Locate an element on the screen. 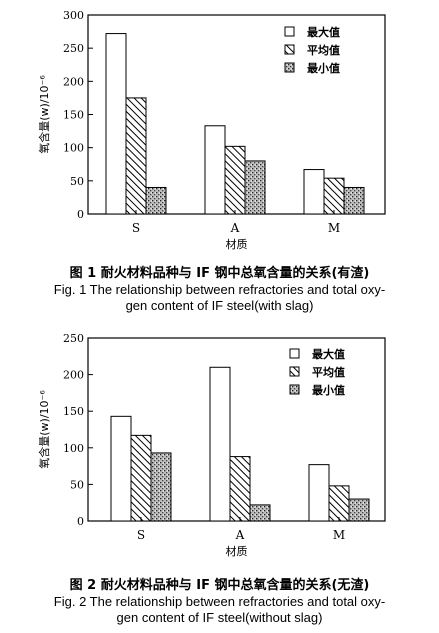 The height and width of the screenshot is (633, 439). caption-cn-2: 图 2 耐火材料品种与 IF 钢中总氧含量的关系(无渣) is located at coordinates (219, 585).